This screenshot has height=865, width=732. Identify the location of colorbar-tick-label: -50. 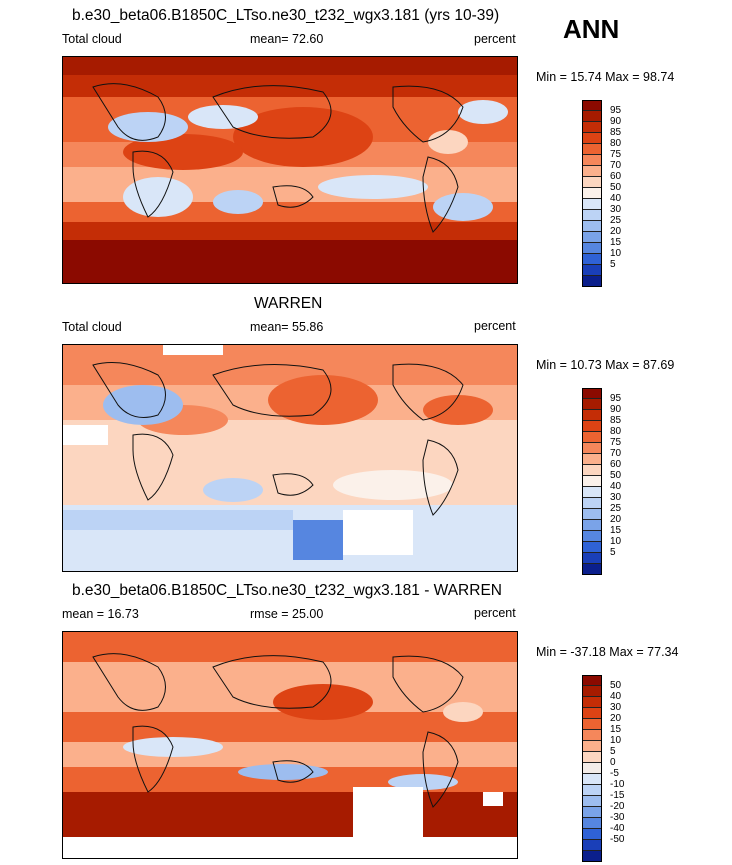
(617, 839).